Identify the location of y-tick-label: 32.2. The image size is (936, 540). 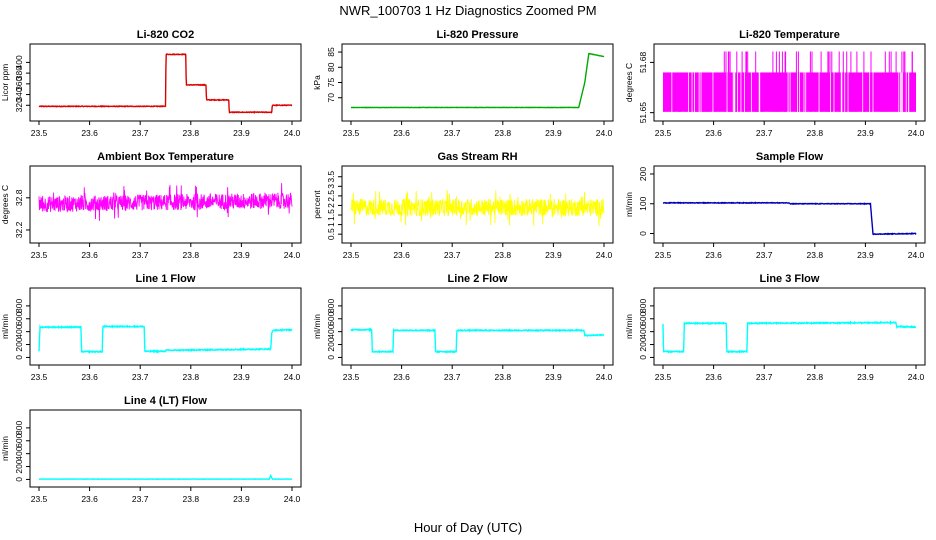
(19, 229).